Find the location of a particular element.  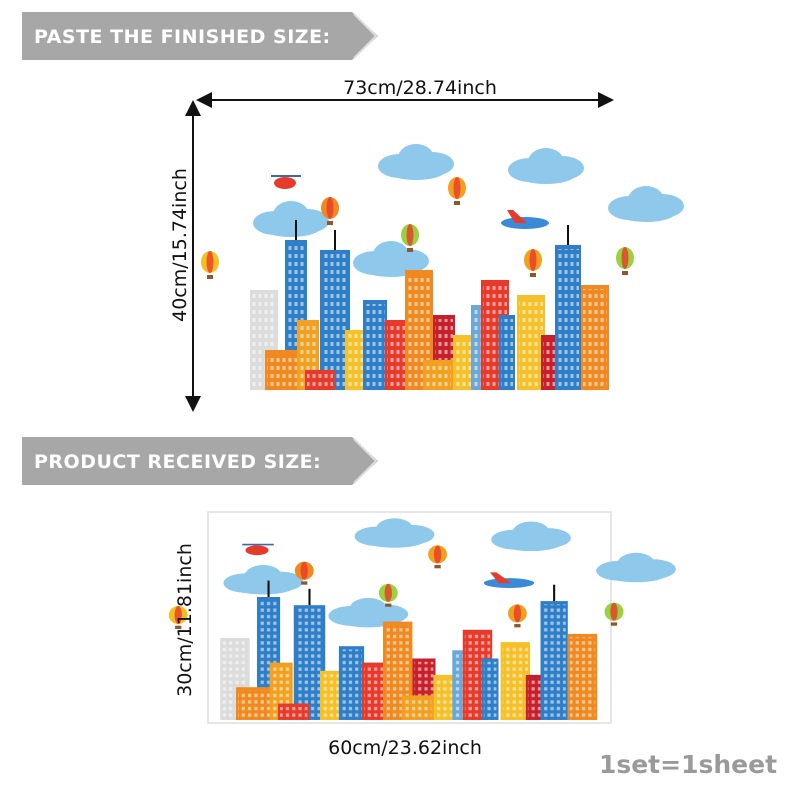

width-label: 60cm/23.62inch is located at coordinates (405, 748).